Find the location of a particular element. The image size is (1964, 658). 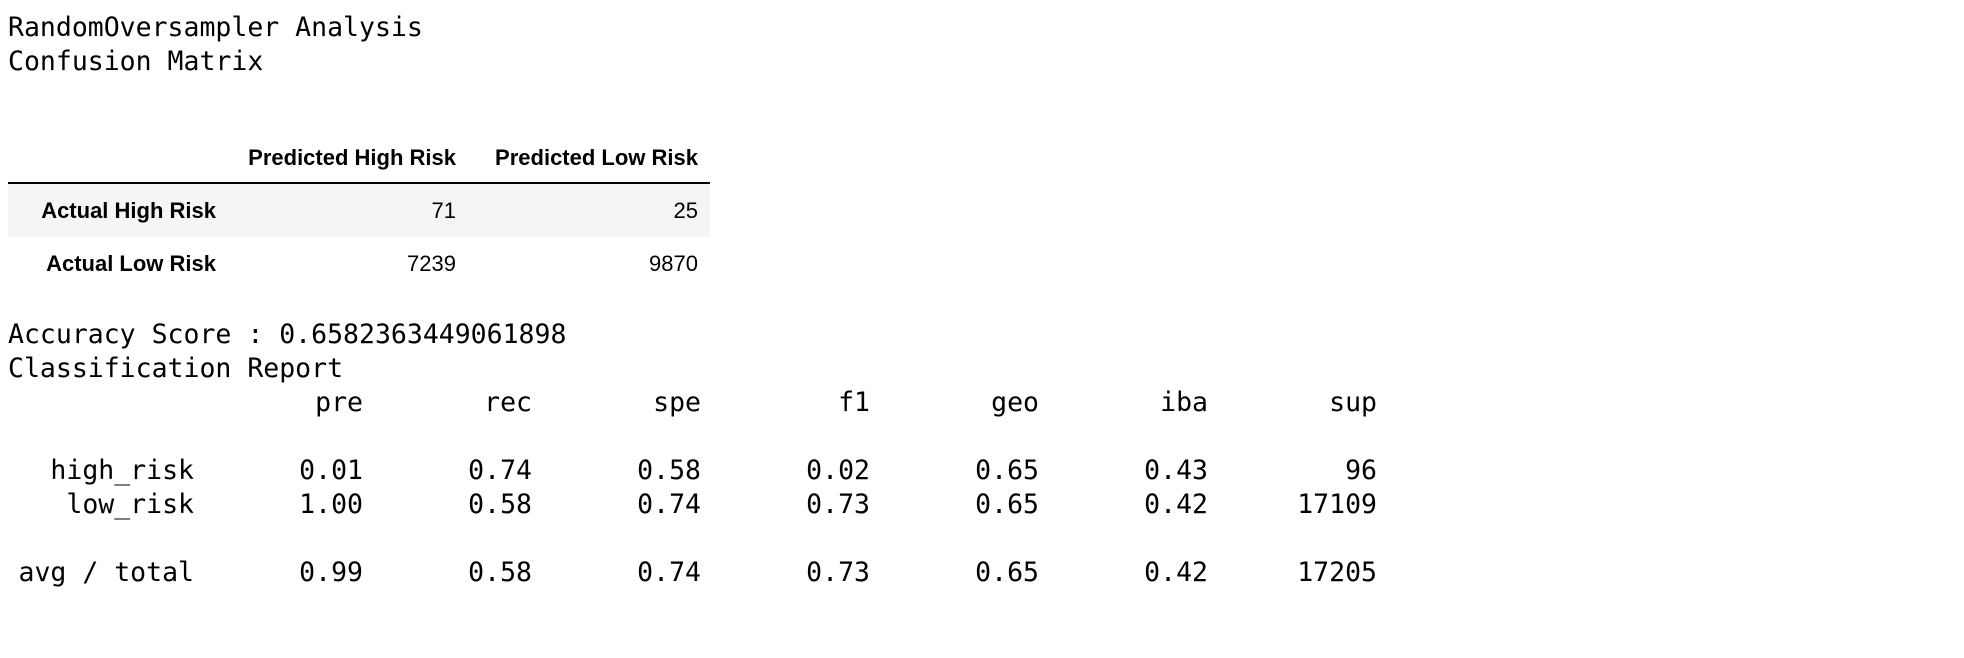

report-row-label: high_risk is located at coordinates (122, 470).